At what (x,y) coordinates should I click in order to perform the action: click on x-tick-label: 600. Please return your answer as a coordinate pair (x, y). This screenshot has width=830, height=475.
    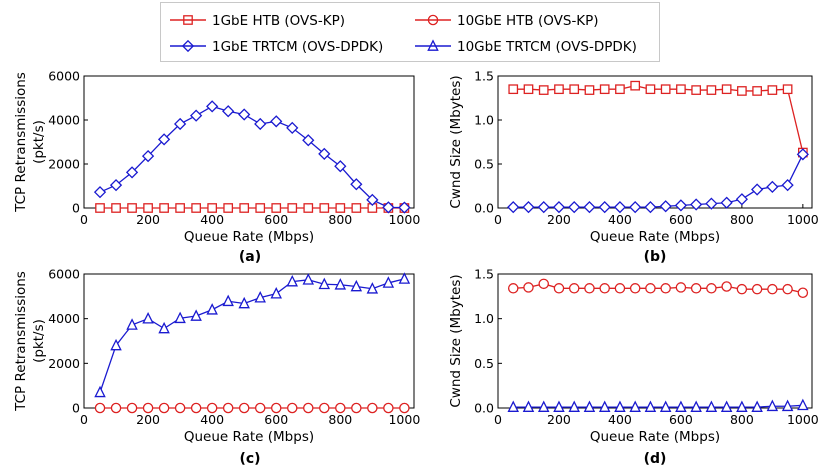
    Looking at the image, I should click on (681, 419).